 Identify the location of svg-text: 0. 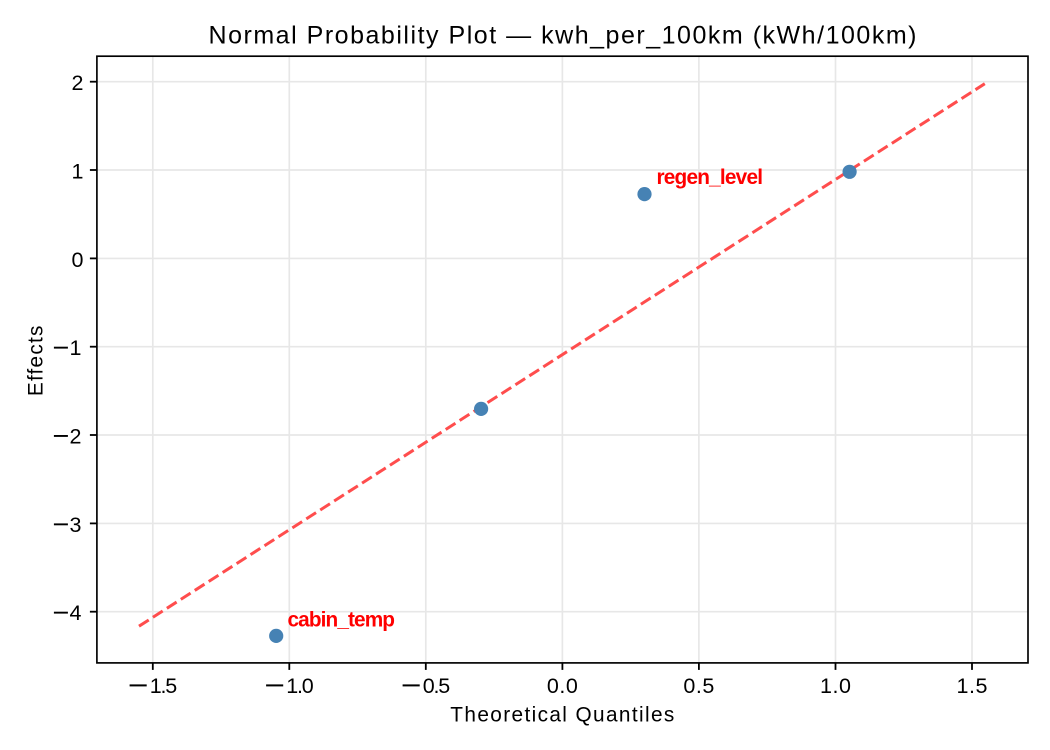
(78, 260).